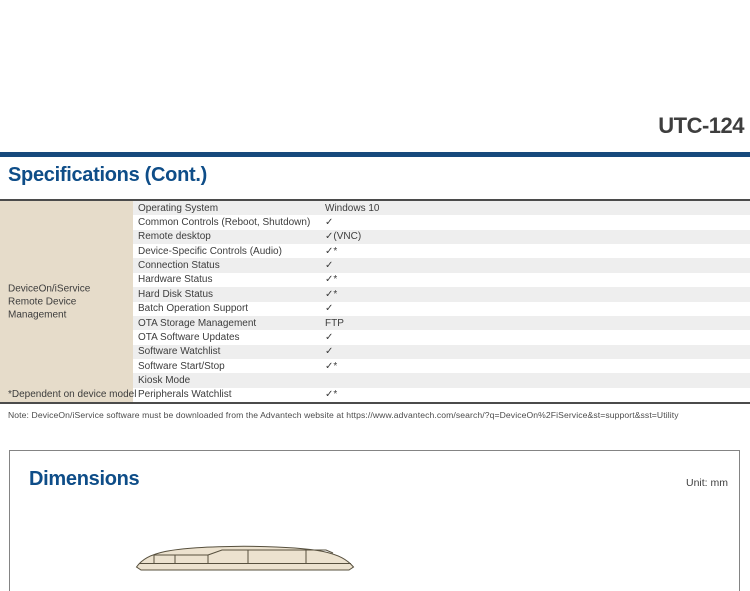  What do you see at coordinates (174, 237) in the screenshot?
I see `spec-property-cell: Remote desktop` at bounding box center [174, 237].